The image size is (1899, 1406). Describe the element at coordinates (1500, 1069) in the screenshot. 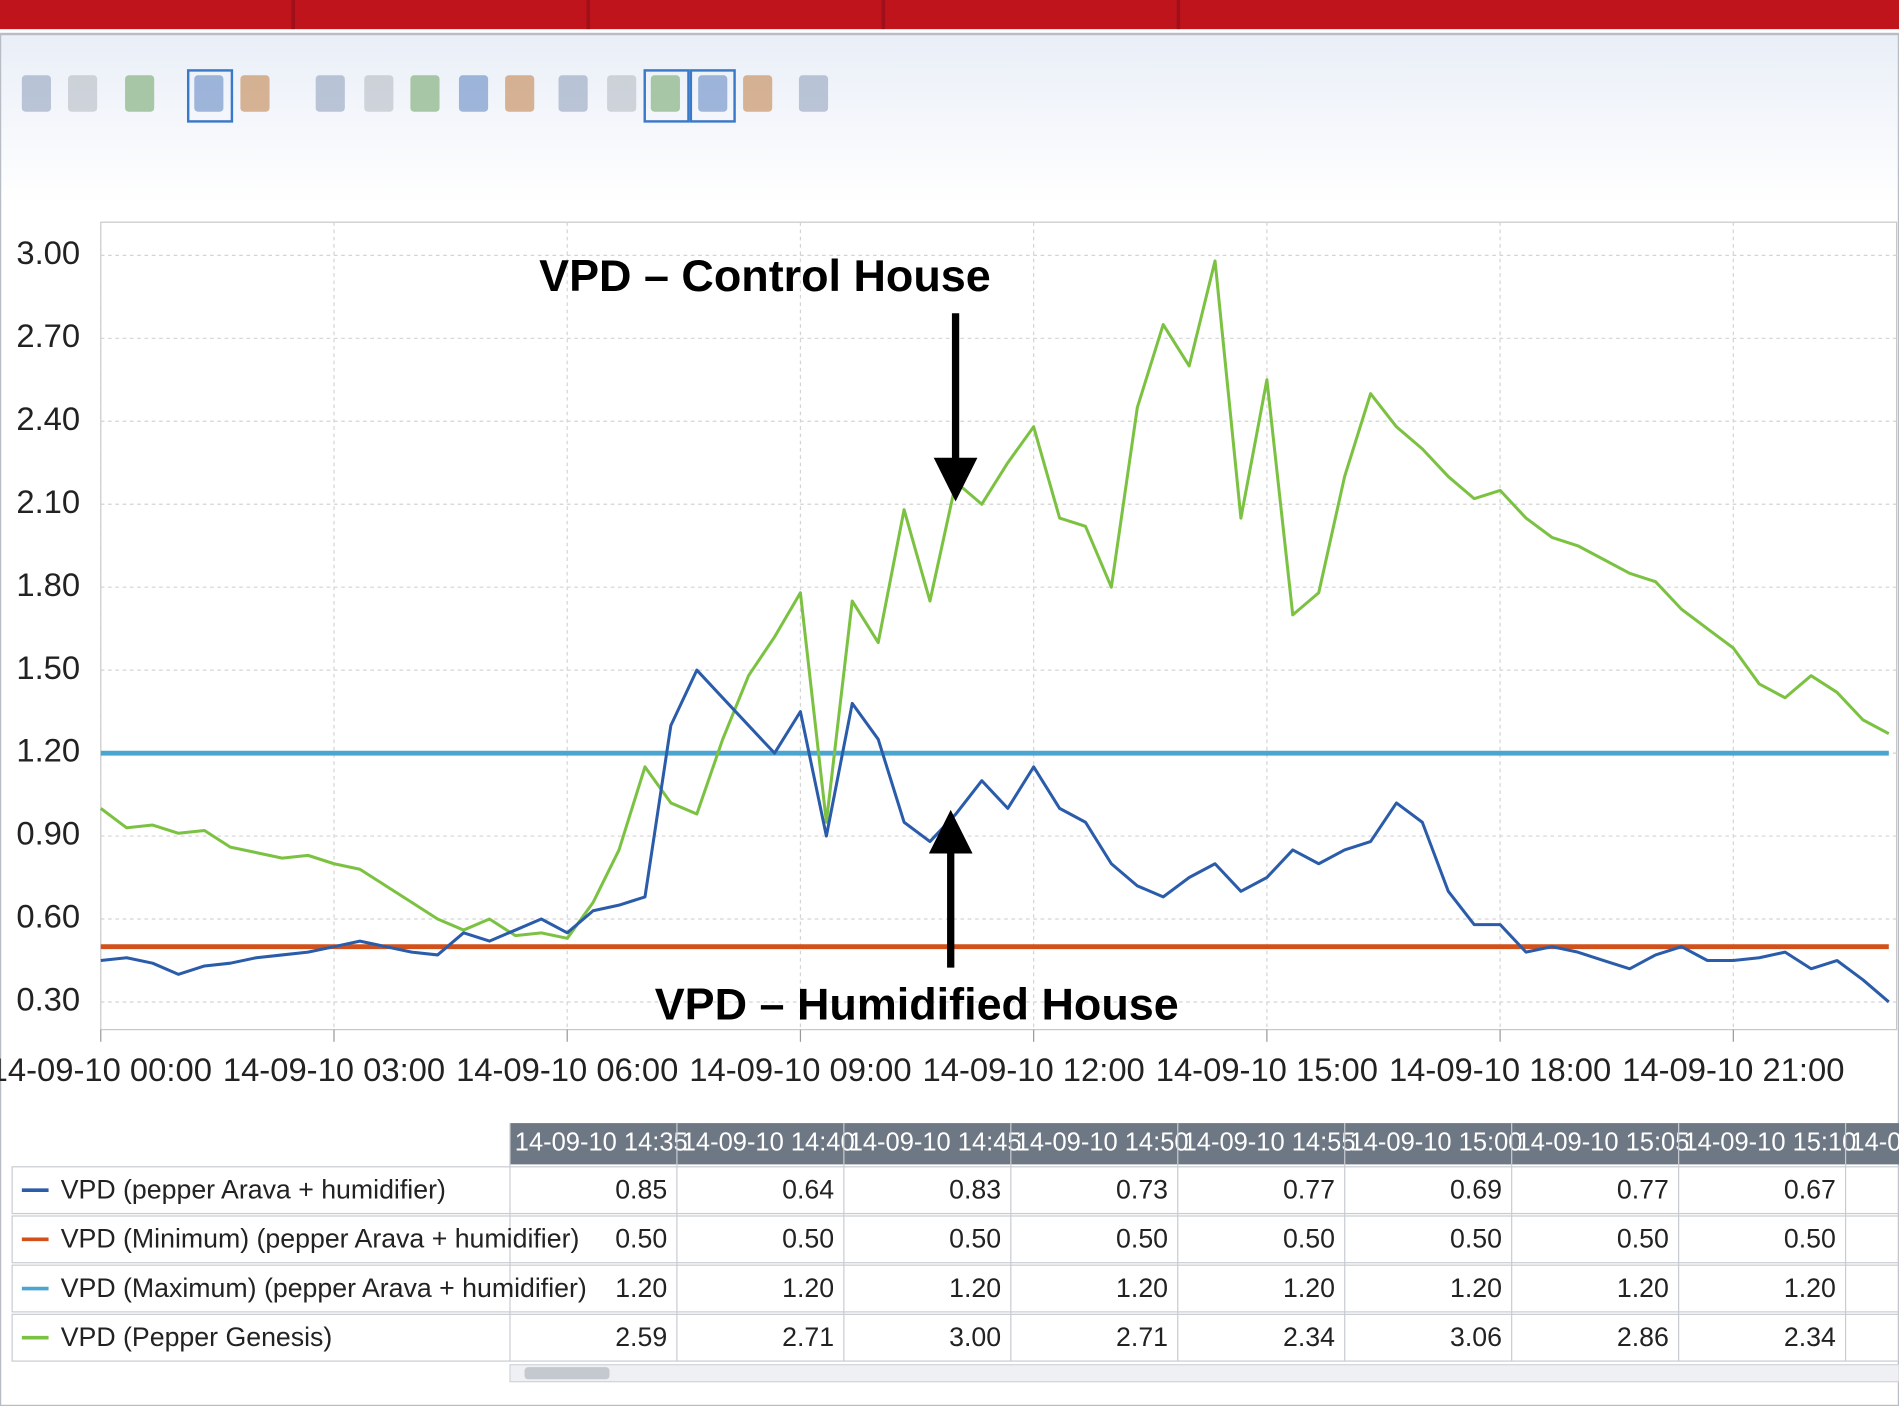

I see `x-tick-label: 14-09-10 18:00` at that location.